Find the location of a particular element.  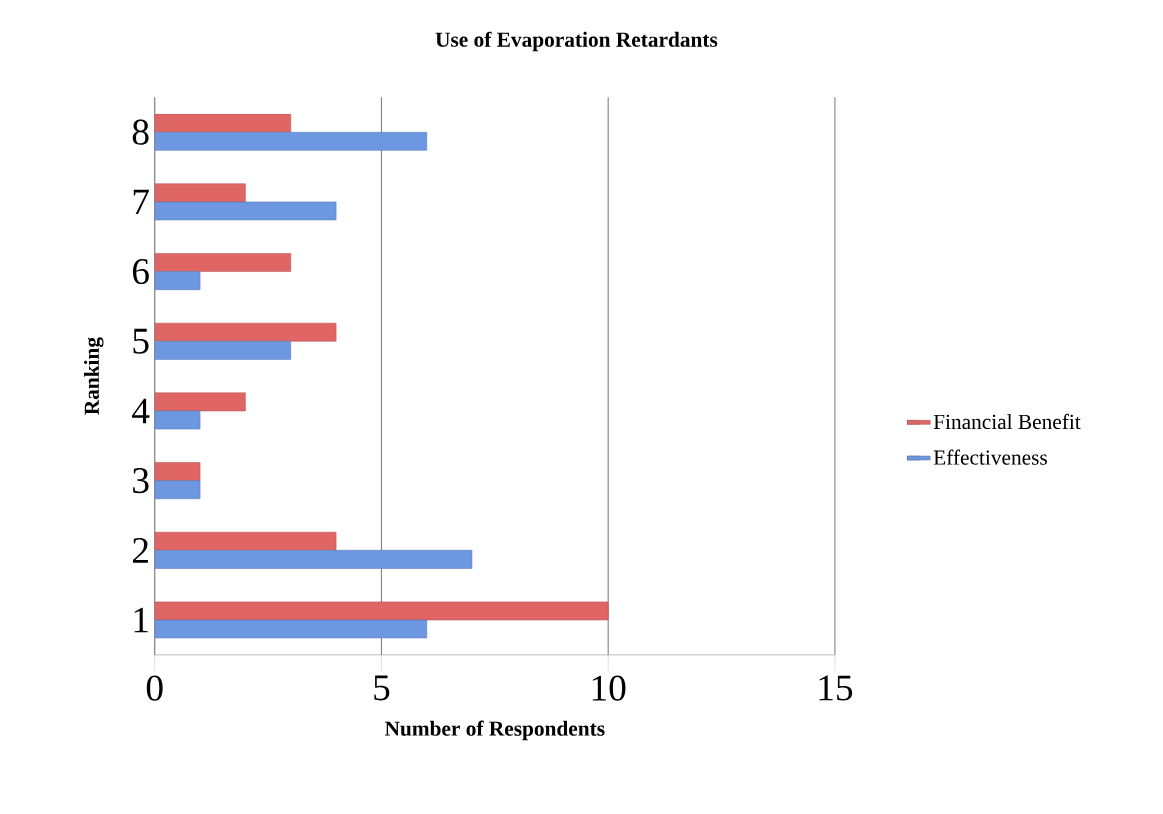

y-tick-label: 1 is located at coordinates (141, 620).